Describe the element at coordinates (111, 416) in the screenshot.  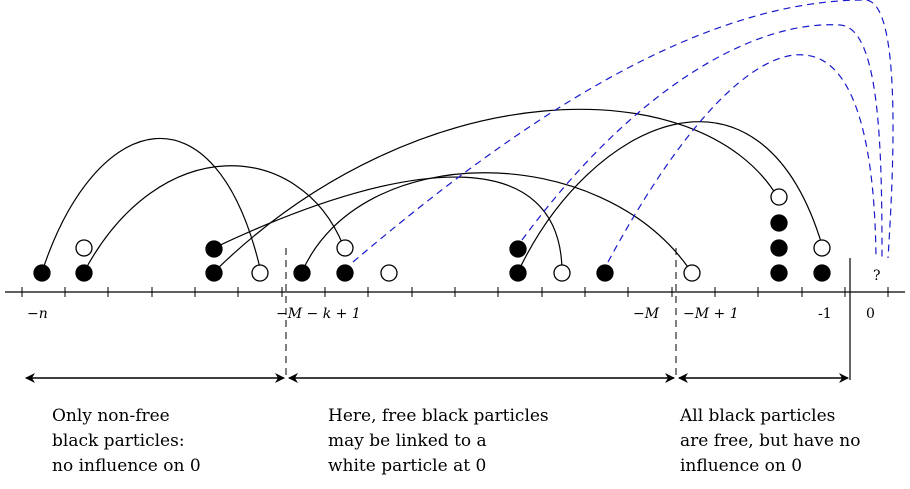
I see `caption-line: Only non-free` at that location.